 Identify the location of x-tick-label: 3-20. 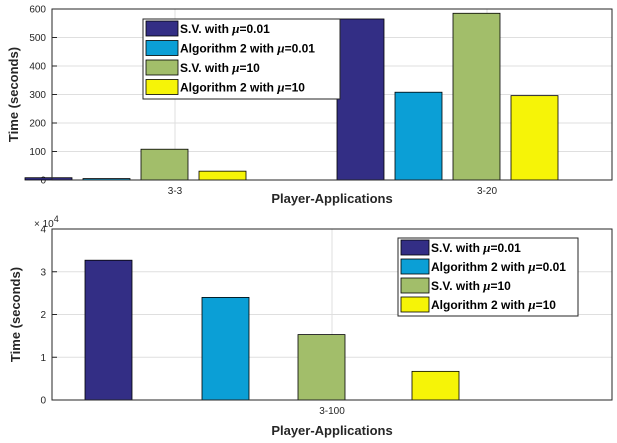
(487, 191).